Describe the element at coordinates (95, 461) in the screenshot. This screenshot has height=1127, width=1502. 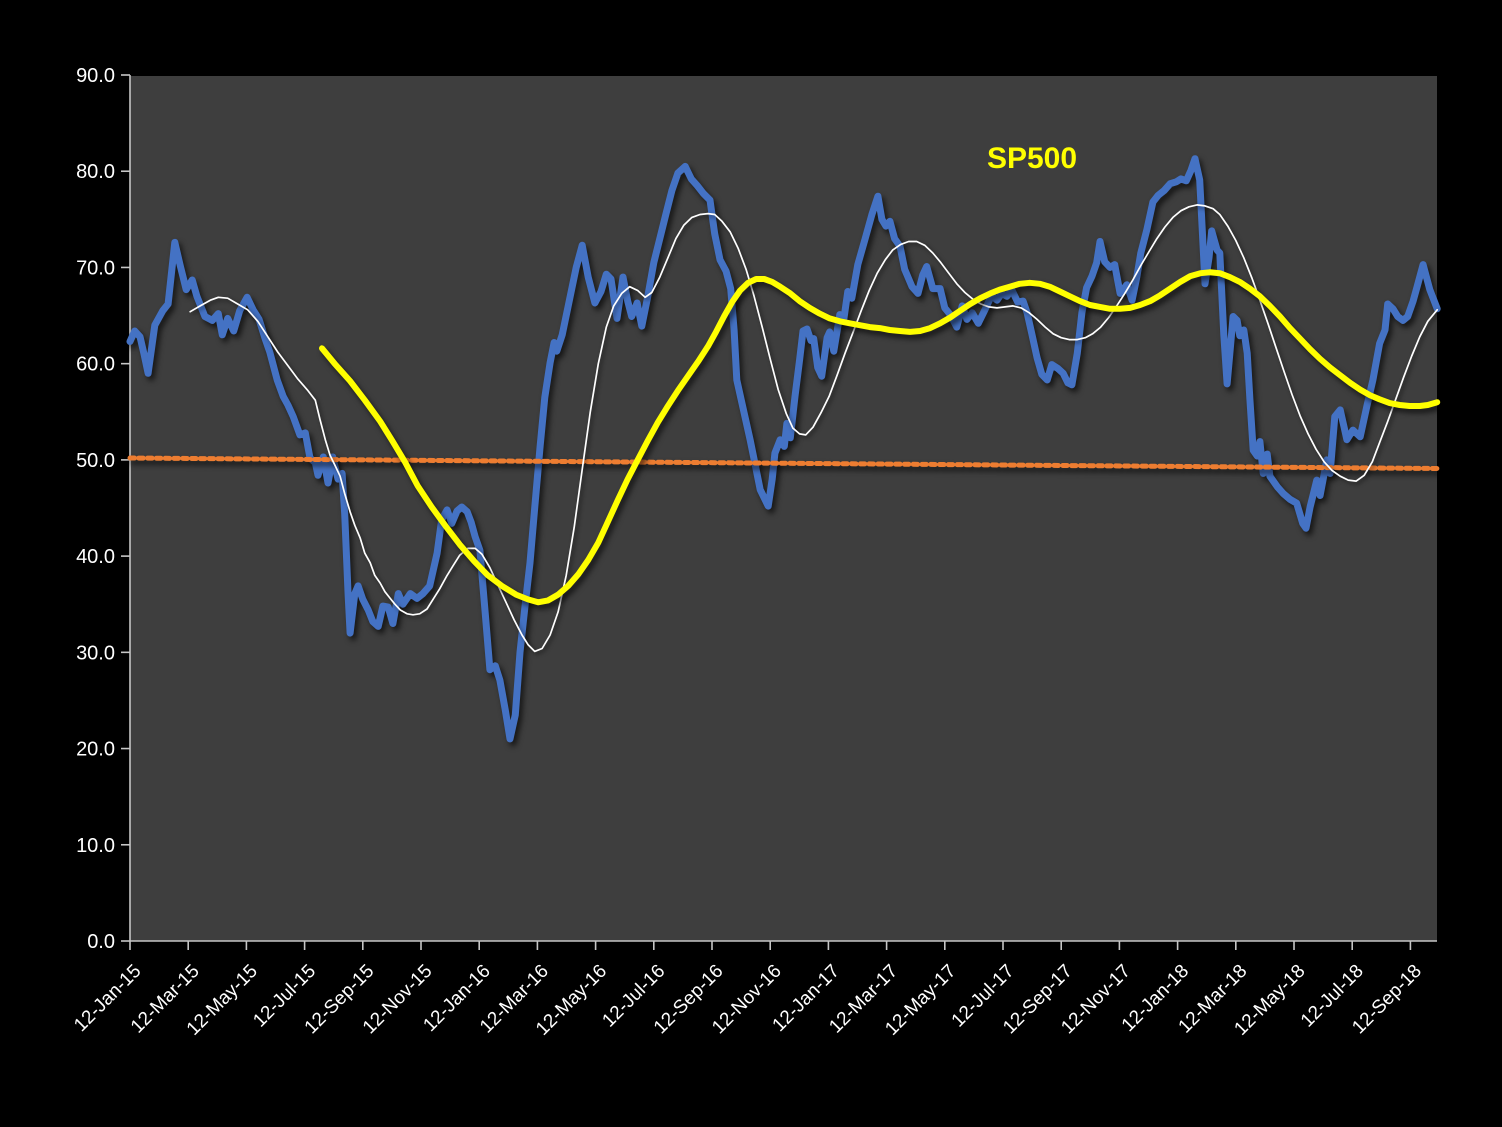
I see `y-tick-label: 50.0` at that location.